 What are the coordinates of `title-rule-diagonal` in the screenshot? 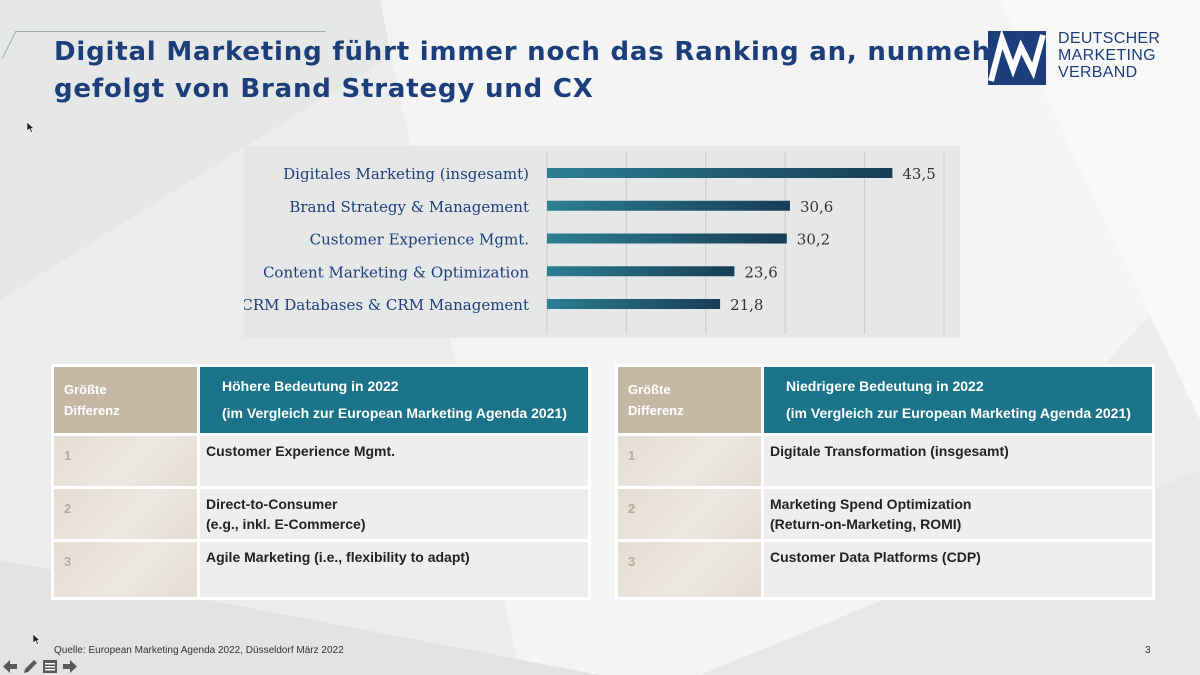 It's located at (9, 45).